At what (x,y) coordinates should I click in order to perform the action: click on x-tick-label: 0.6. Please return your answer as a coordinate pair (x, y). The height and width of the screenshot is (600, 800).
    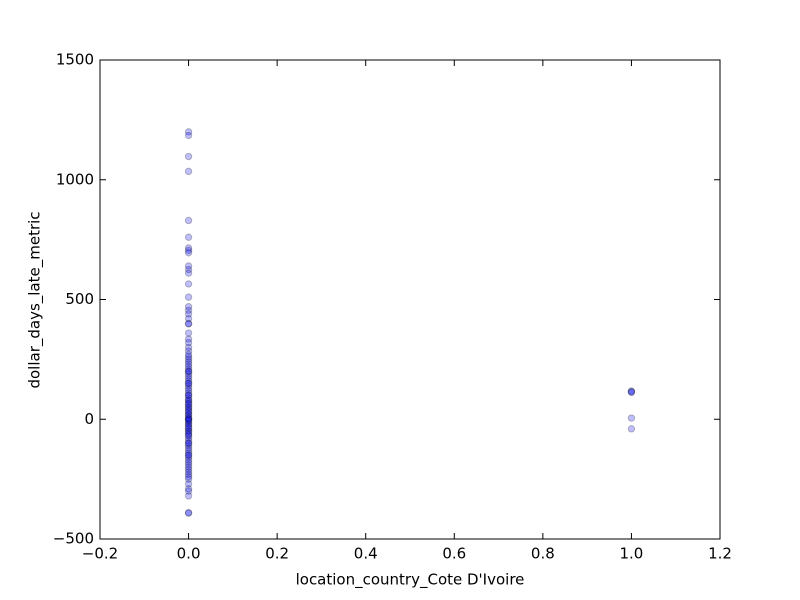
    Looking at the image, I should click on (454, 554).